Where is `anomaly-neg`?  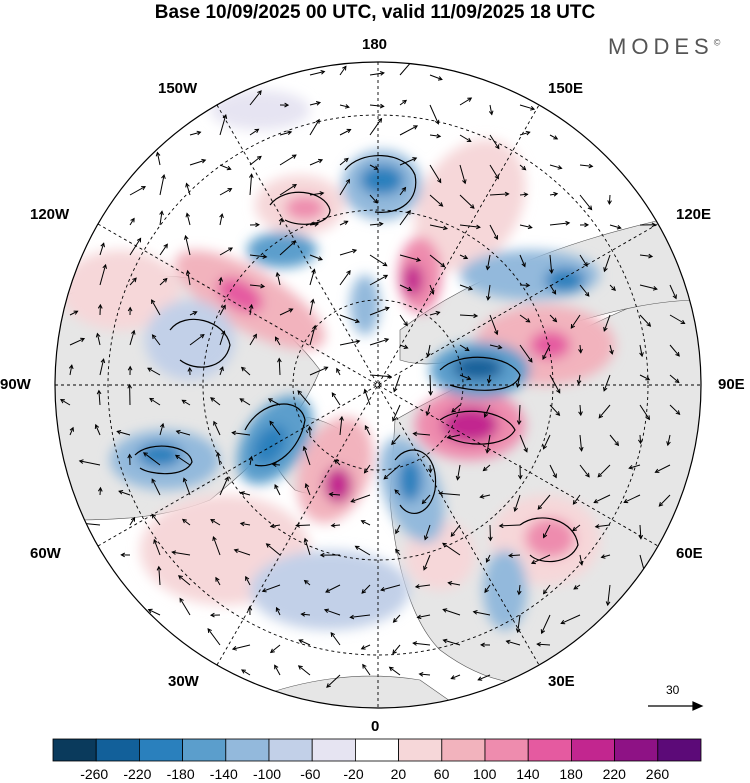 anomaly-neg is located at coordinates (190, 340).